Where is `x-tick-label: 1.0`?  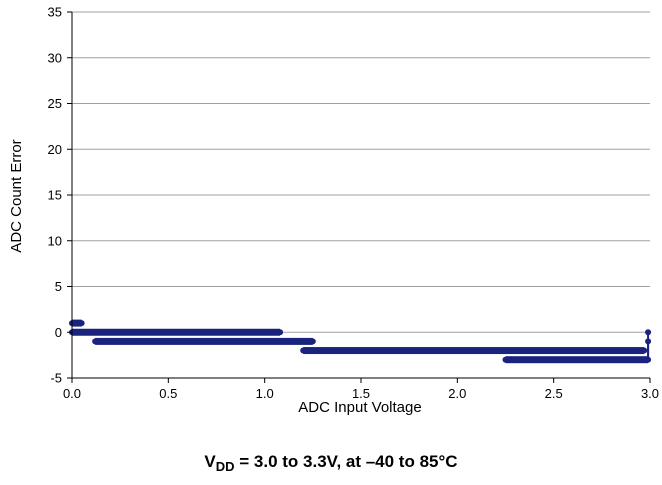 x-tick-label: 1.0 is located at coordinates (265, 393).